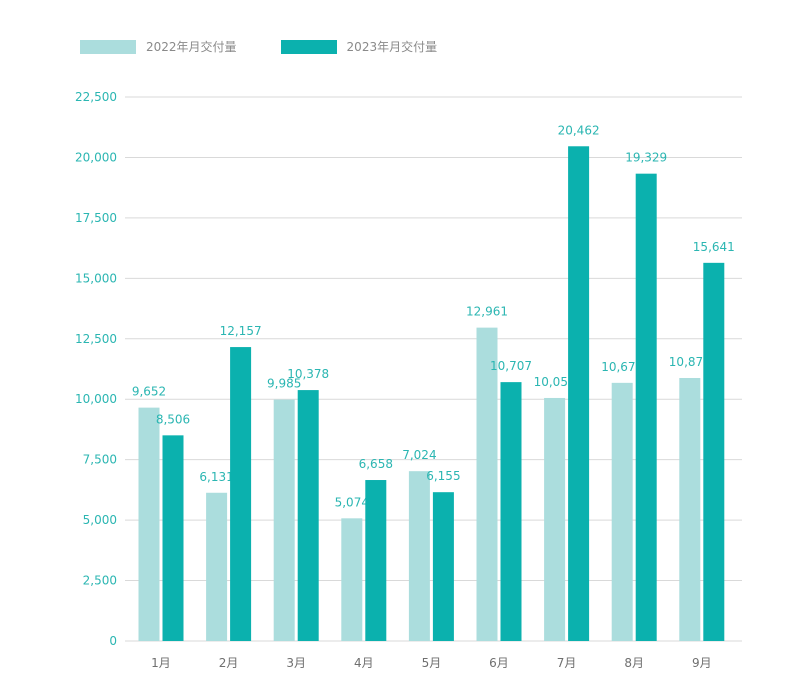  I want to click on data-label: 12,157, so click(241, 331).